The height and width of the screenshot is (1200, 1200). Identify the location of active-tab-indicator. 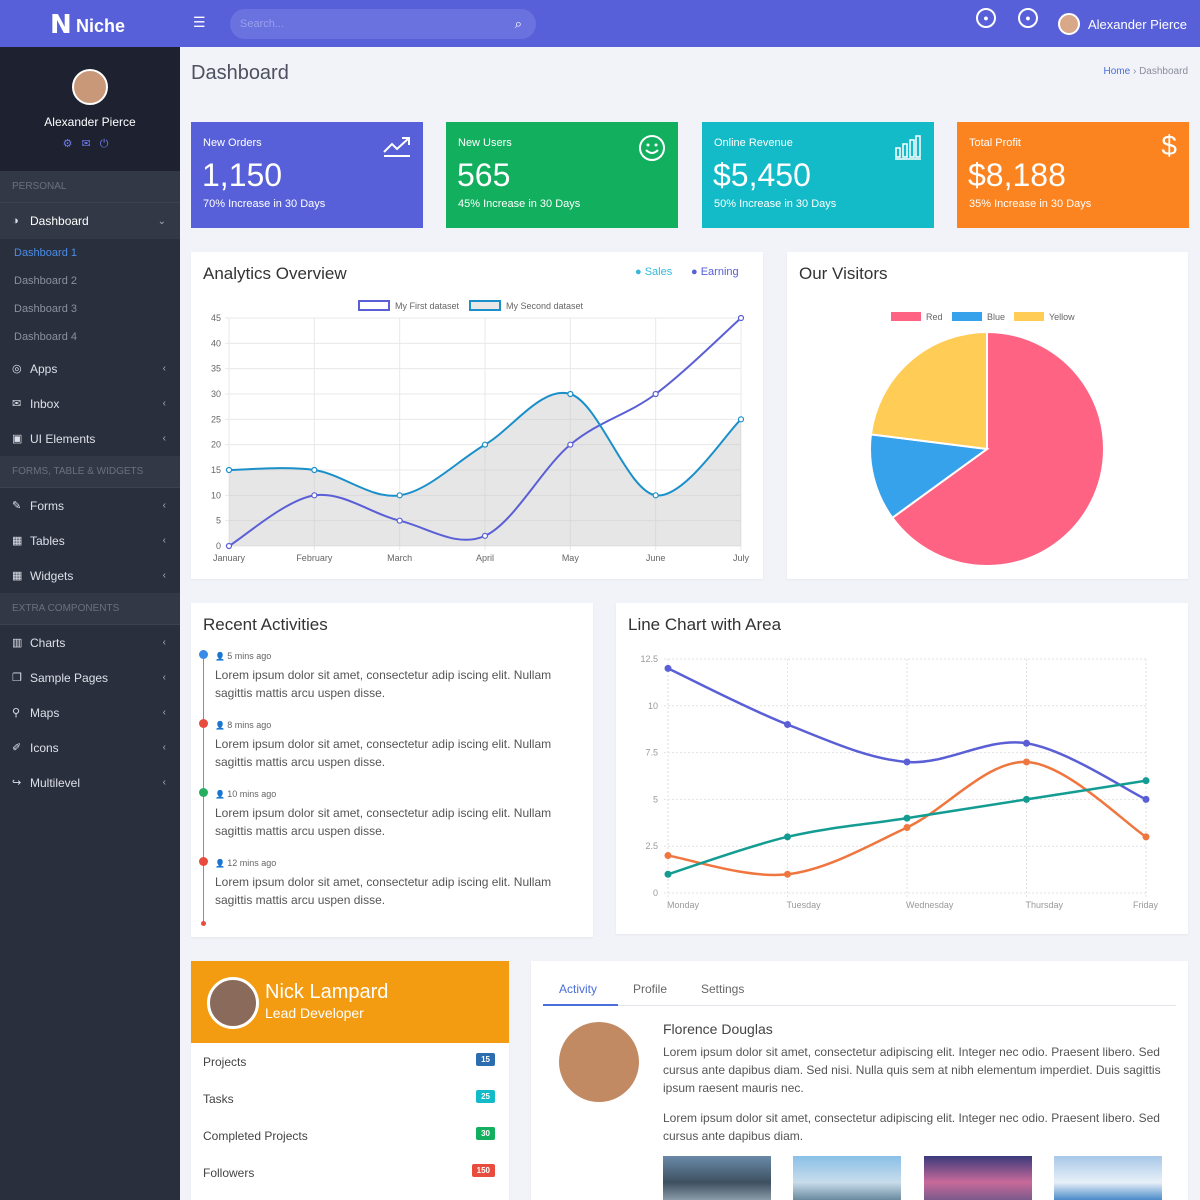
(580, 1005).